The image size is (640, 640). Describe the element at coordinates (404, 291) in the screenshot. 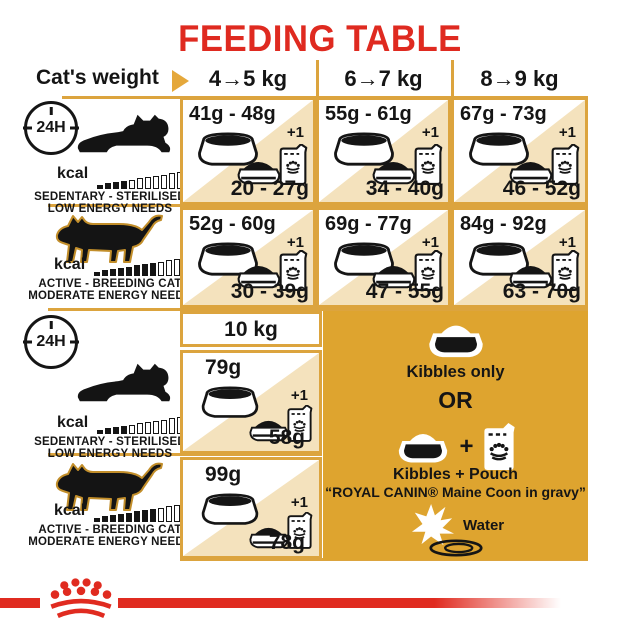

I see `mix-amount: 47 - 55g` at that location.